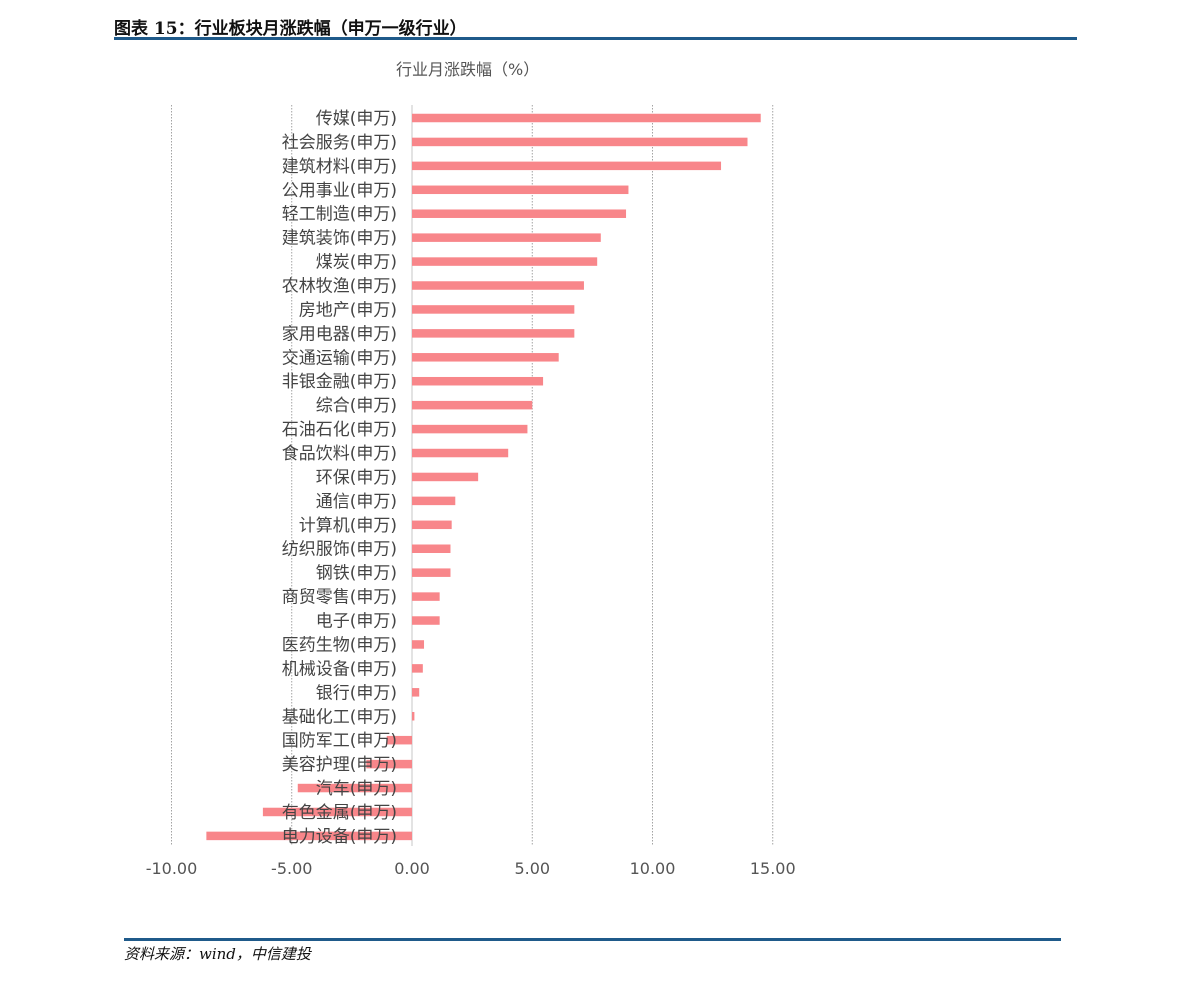 Image resolution: width=1191 pixels, height=981 pixels. I want to click on x-tick-layer: -10.00 -5.00 0.00 5.00 10.00 15.00, so click(471, 868).